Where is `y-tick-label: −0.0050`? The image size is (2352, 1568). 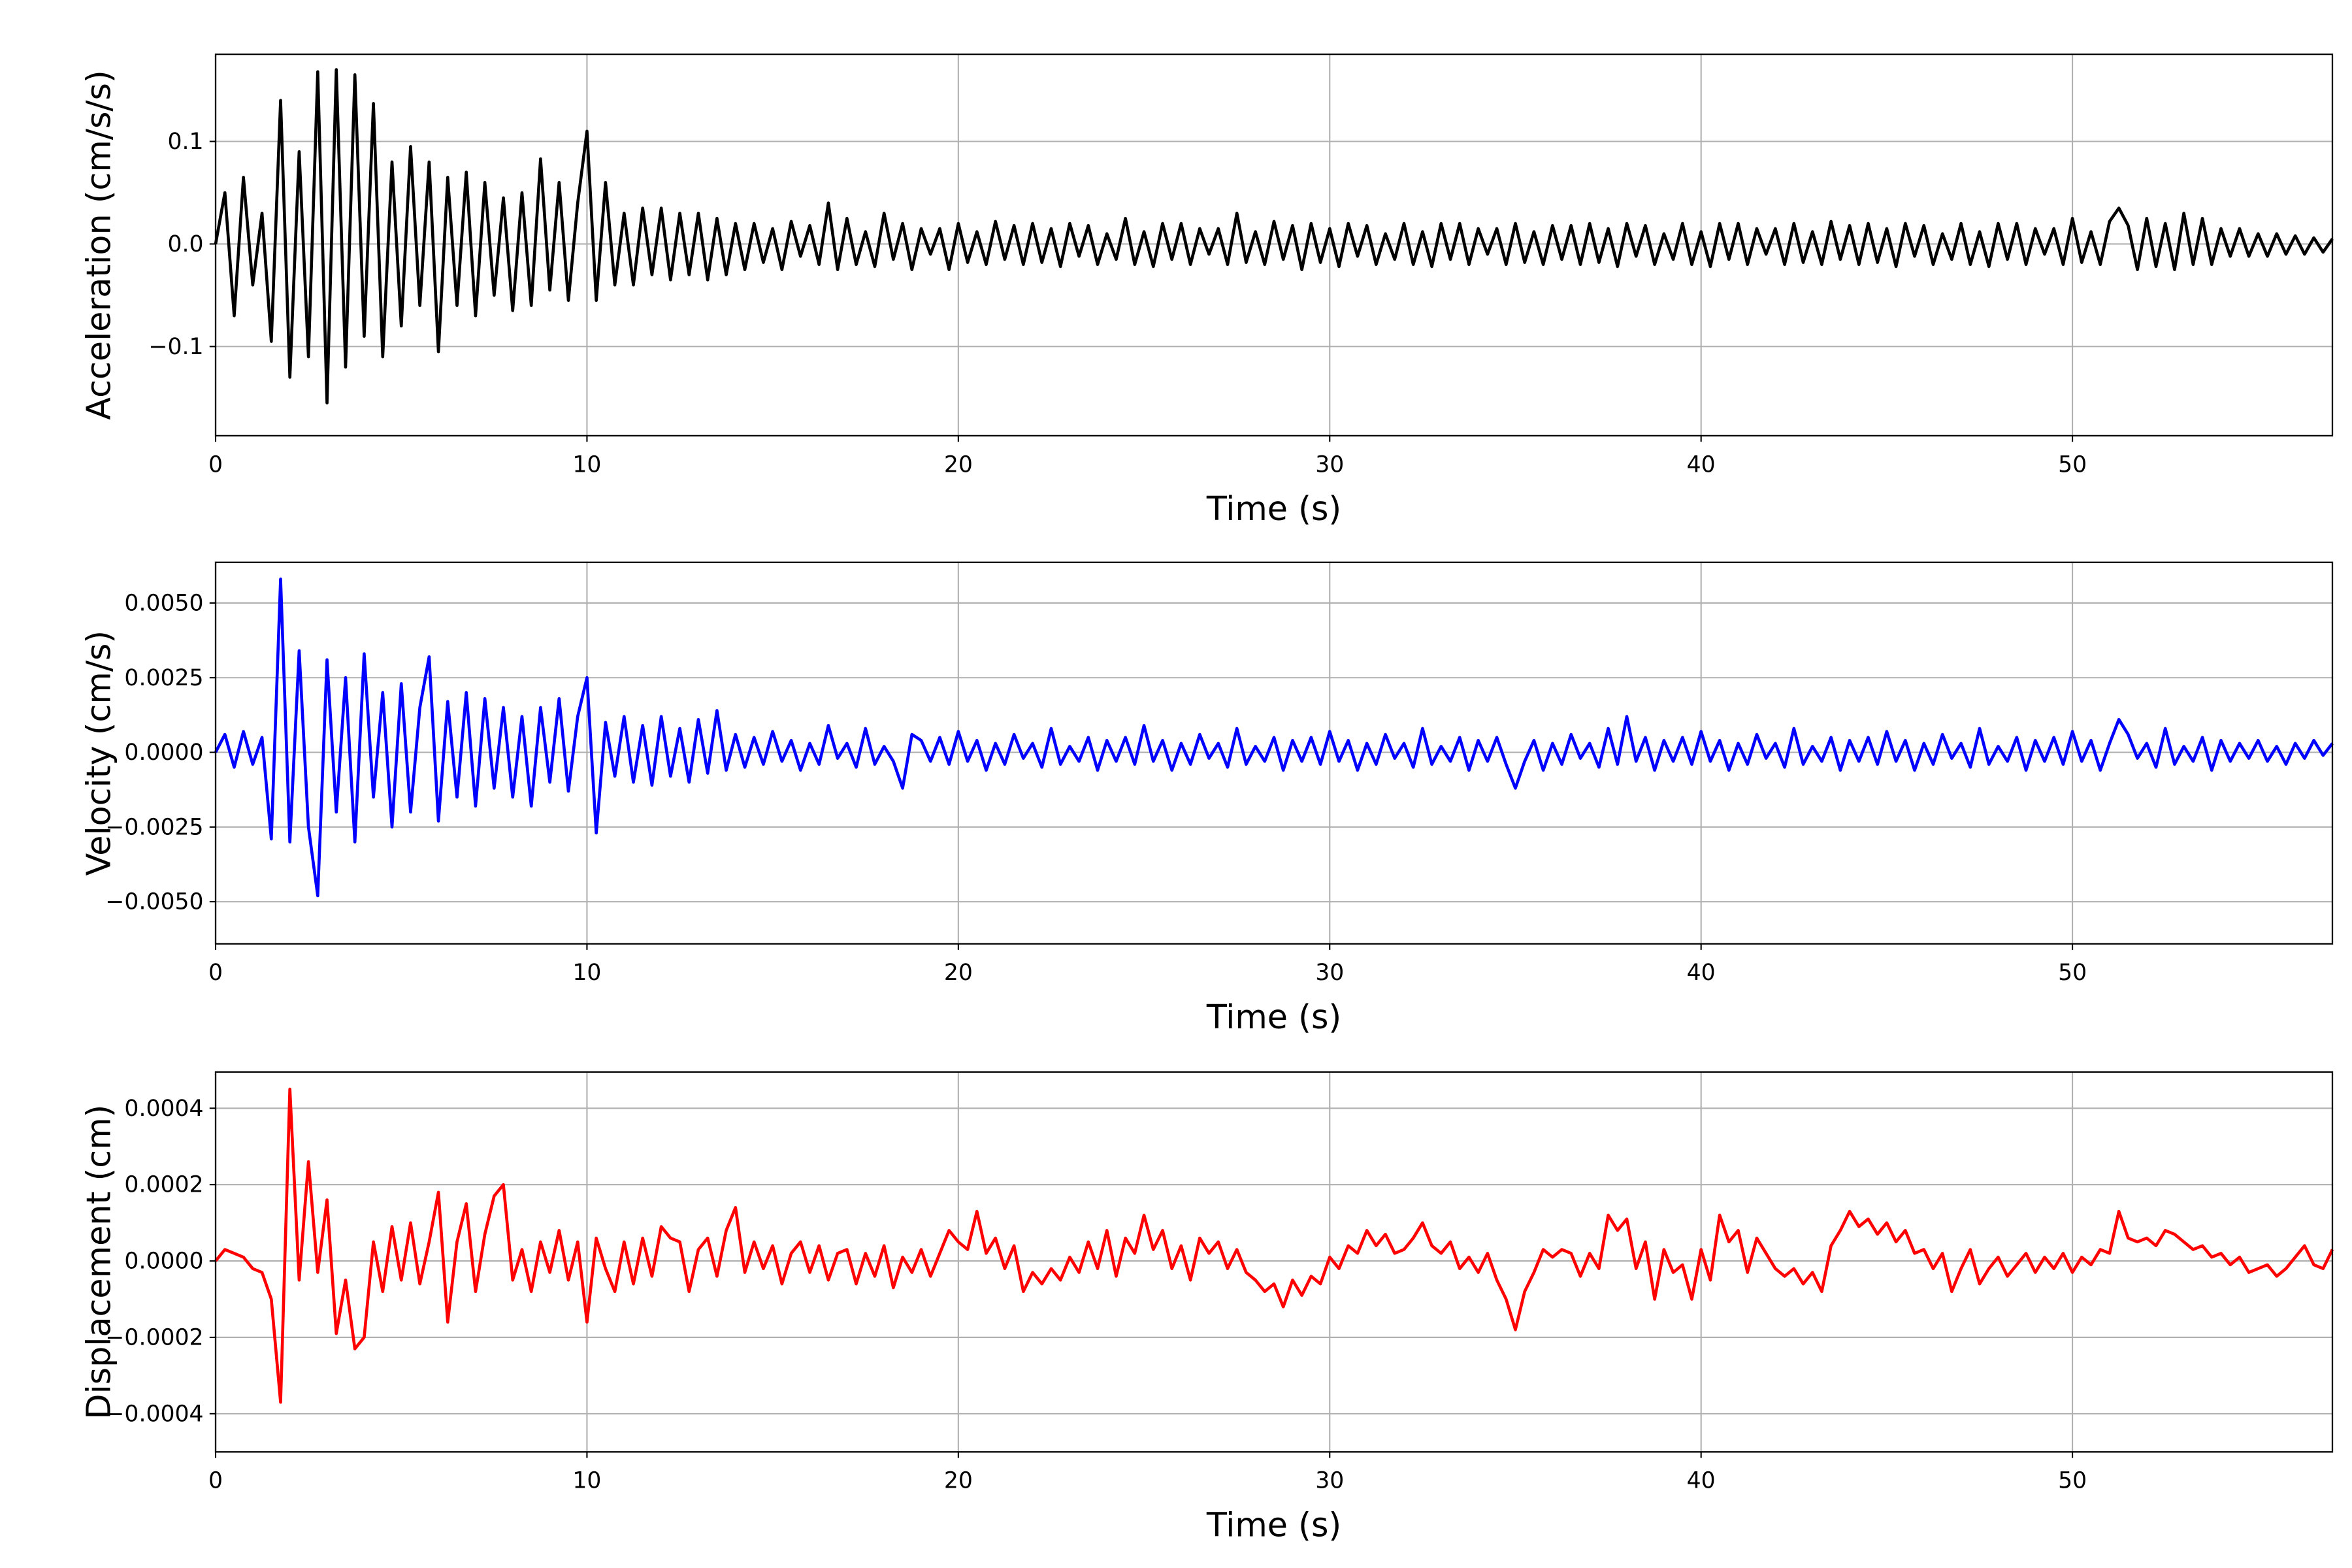 y-tick-label: −0.0050 is located at coordinates (154, 902).